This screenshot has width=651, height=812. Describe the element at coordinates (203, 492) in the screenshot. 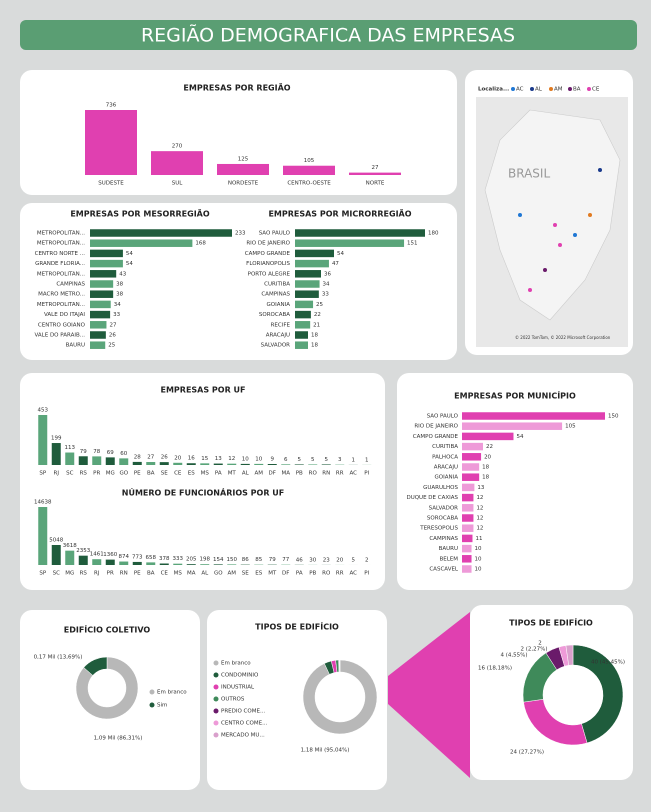

I see `chart-title: NÚMERO DE FUNCIONÁRIOS POR UF` at that location.